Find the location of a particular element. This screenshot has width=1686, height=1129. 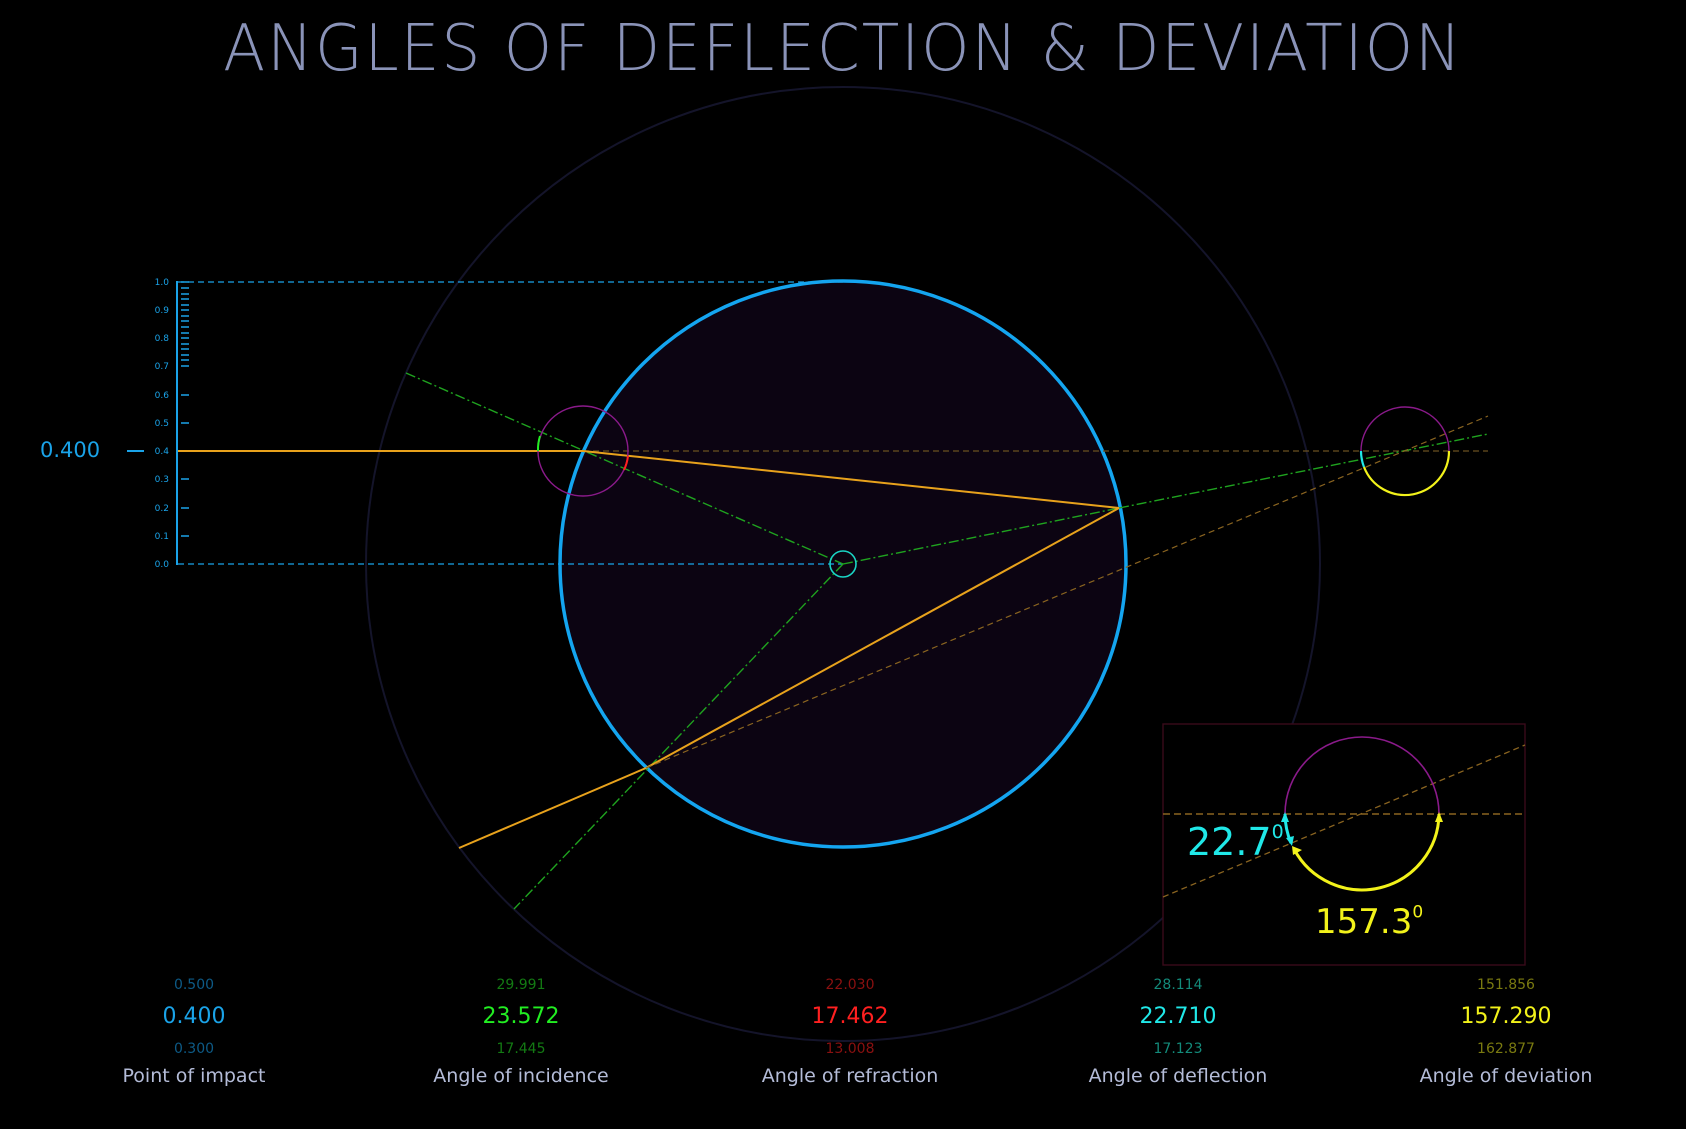

inset-deviation-line is located at coordinates (1344, 821).